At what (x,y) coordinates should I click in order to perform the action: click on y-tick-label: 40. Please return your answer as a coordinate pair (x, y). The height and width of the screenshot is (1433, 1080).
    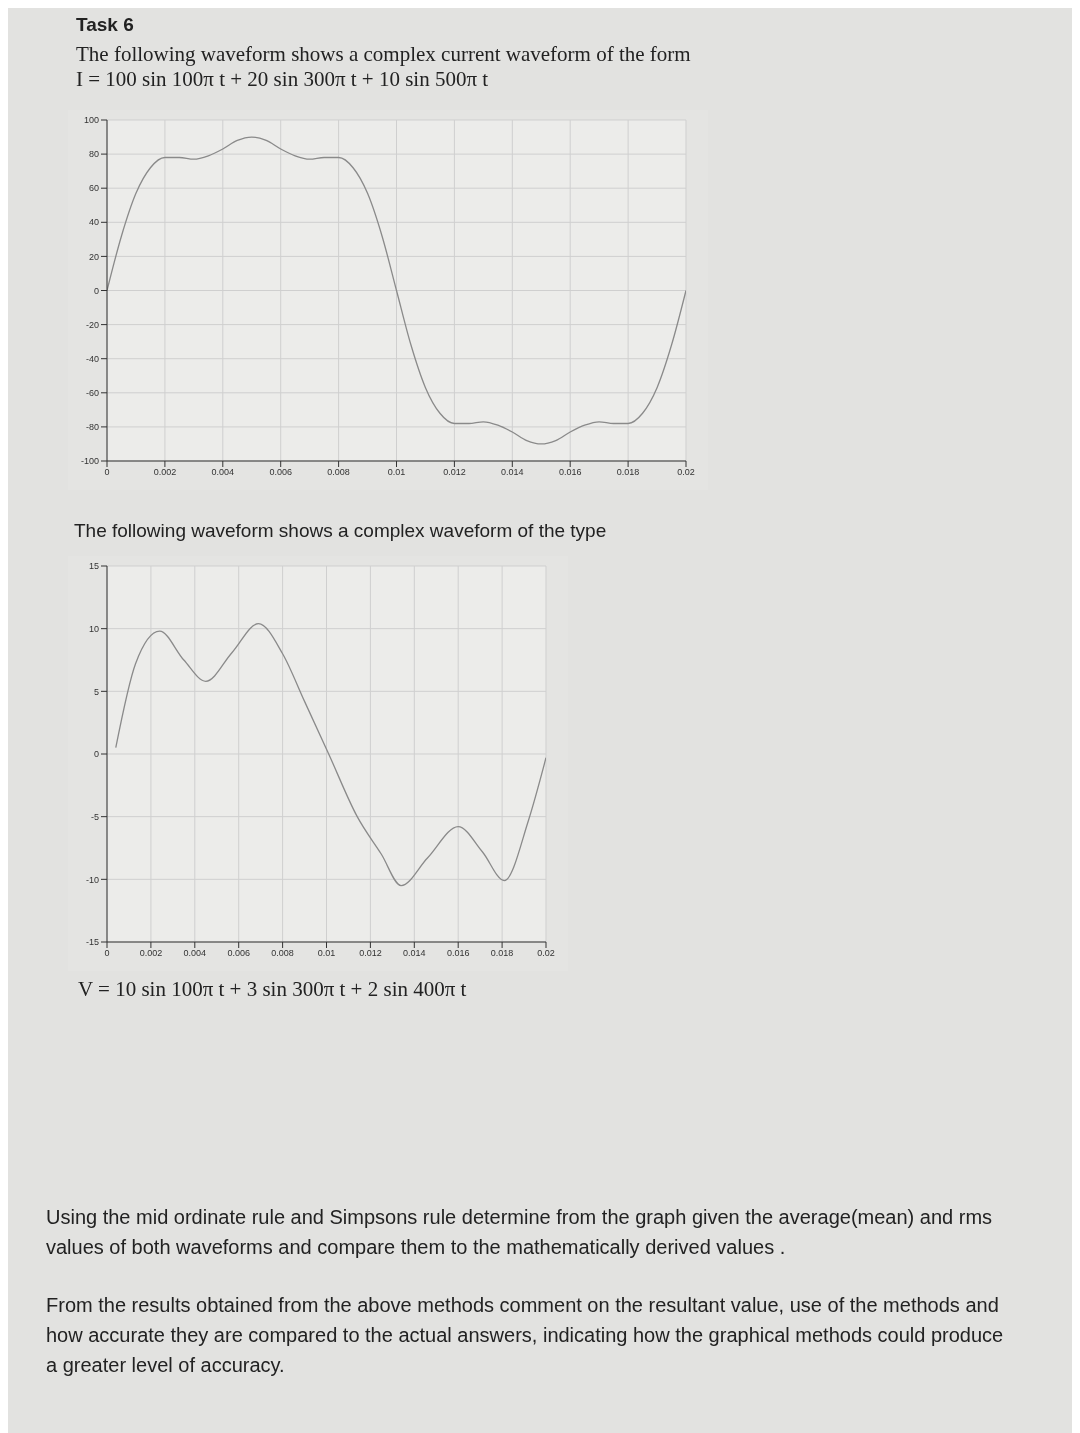
    Looking at the image, I should click on (93, 222).